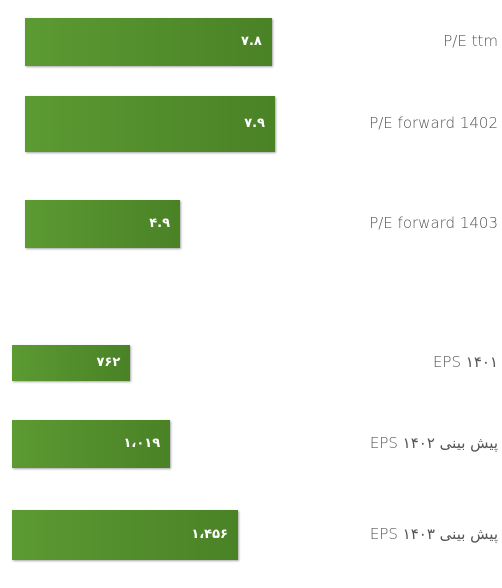  What do you see at coordinates (251, 41) in the screenshot?
I see `value-label: ۷.۸` at bounding box center [251, 41].